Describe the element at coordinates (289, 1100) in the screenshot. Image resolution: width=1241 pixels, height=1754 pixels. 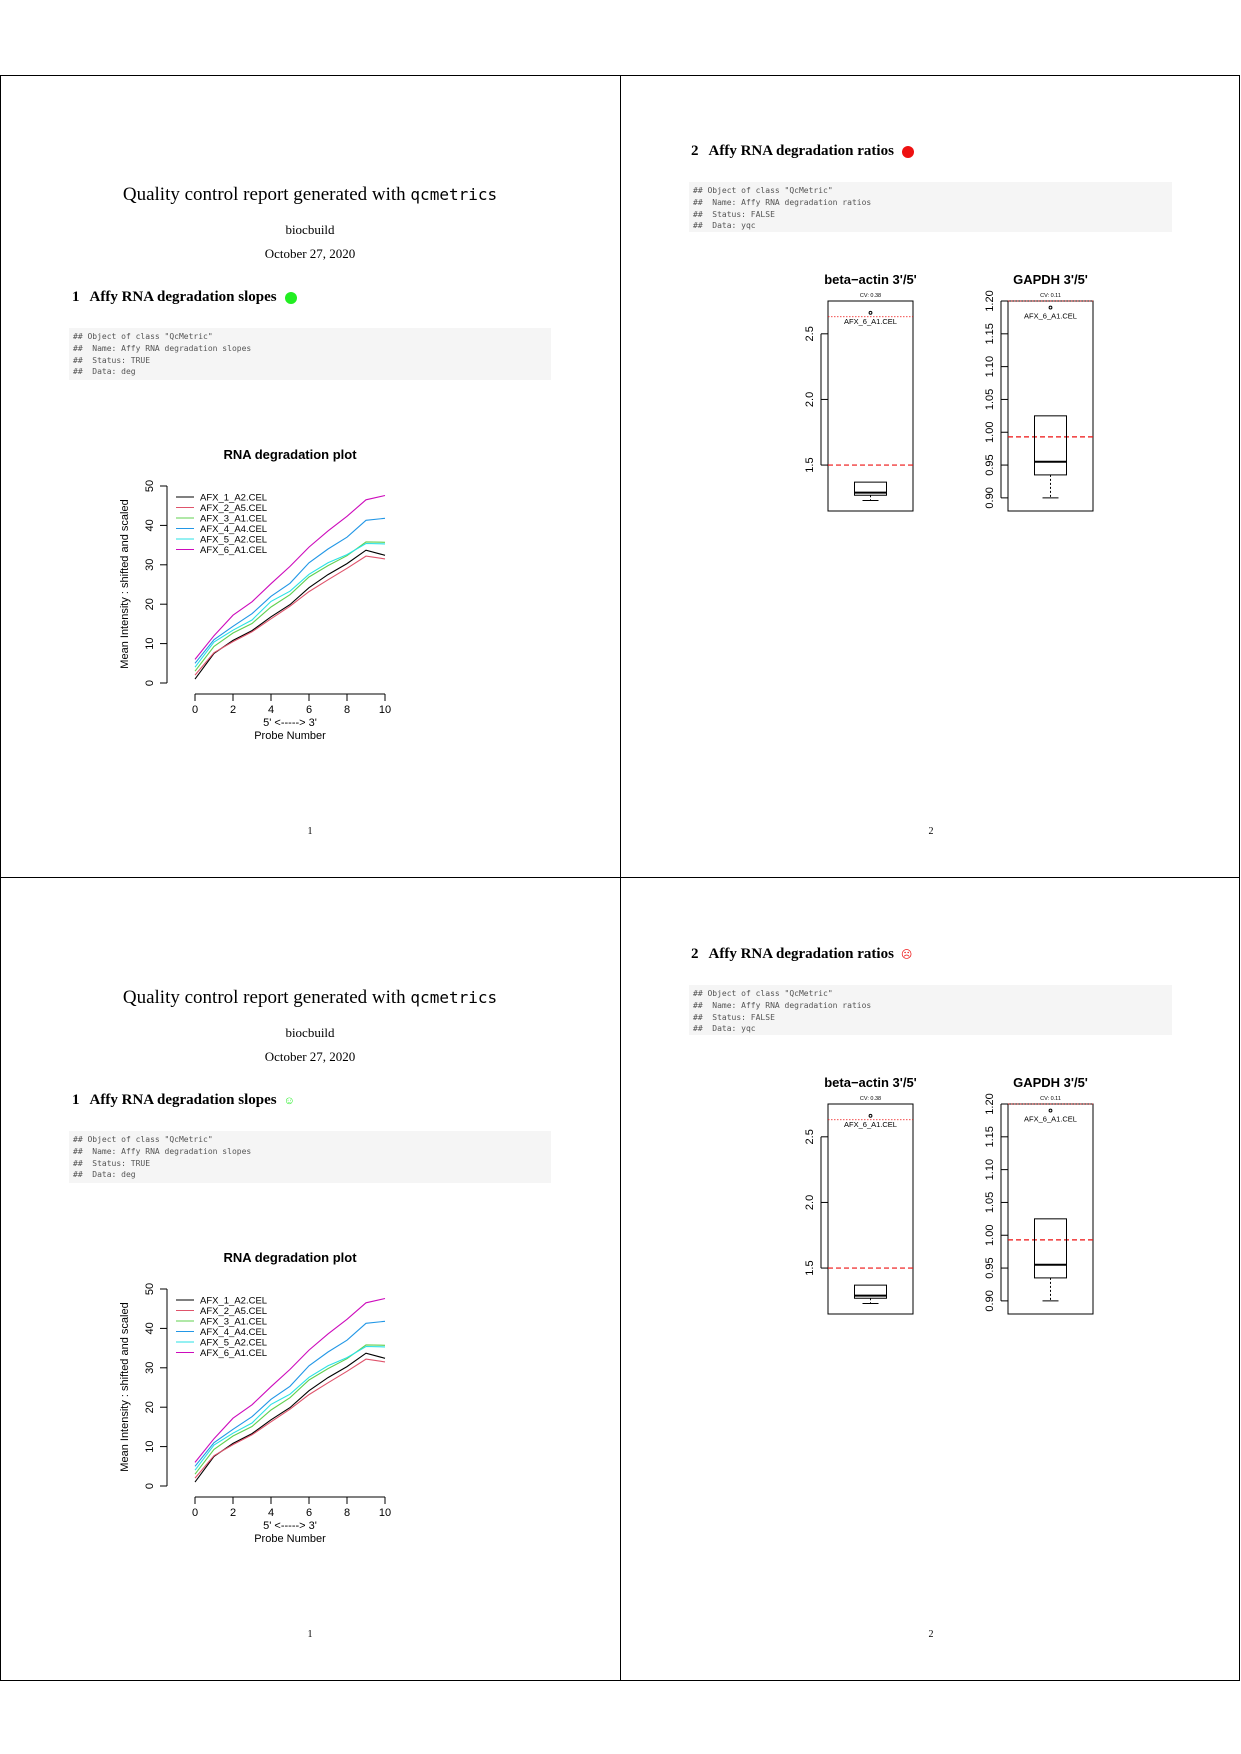
I see `smiley-icon: ☺` at that location.